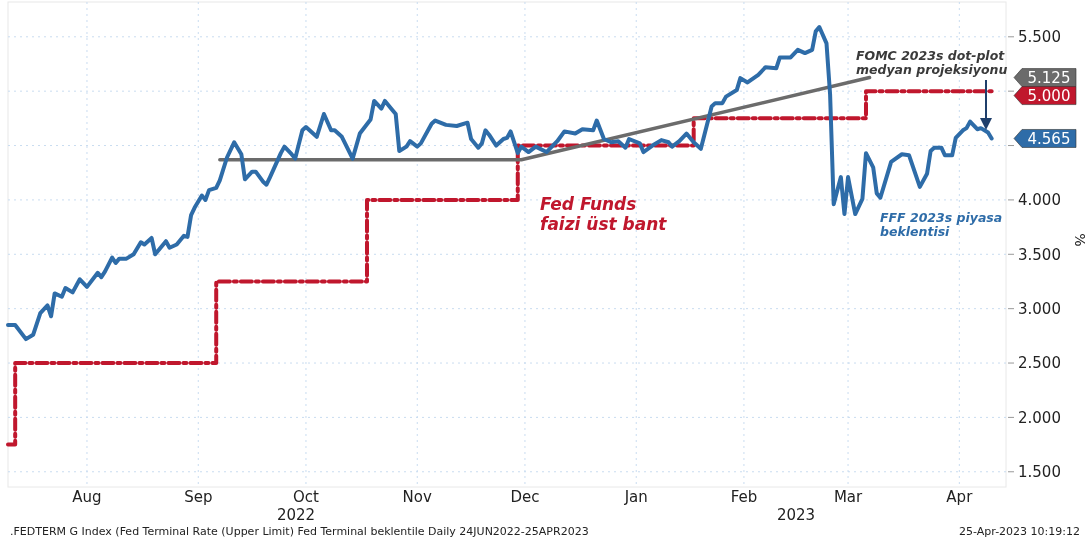 The height and width of the screenshot is (545, 1088). What do you see at coordinates (1080, 240) in the screenshot?
I see `y-axis-title: %` at bounding box center [1080, 240].